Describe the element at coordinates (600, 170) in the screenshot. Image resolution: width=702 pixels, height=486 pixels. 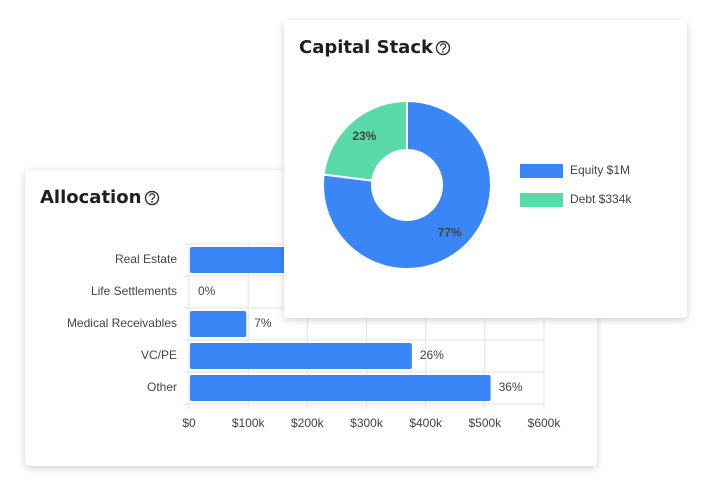
I see `legend-label: Equity $1M` at that location.